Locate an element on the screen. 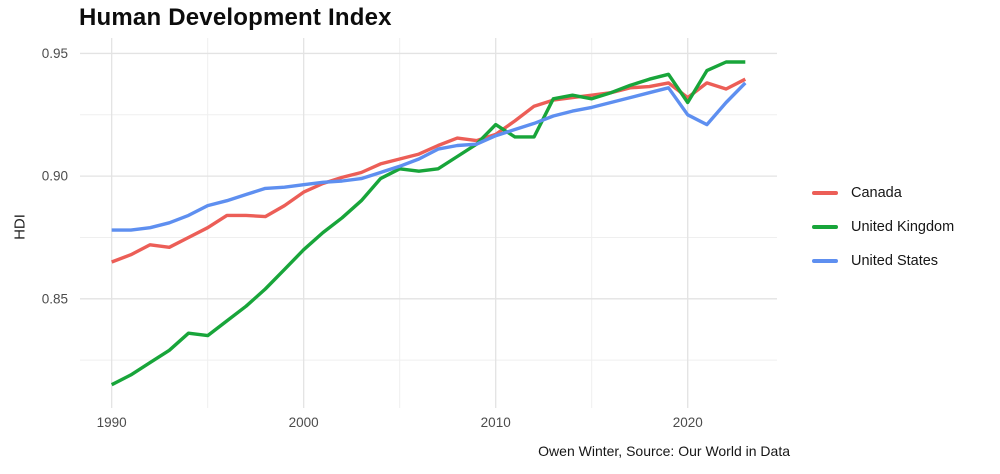 Image resolution: width=1000 pixels, height=474 pixels. legend-key-canada is located at coordinates (825, 193).